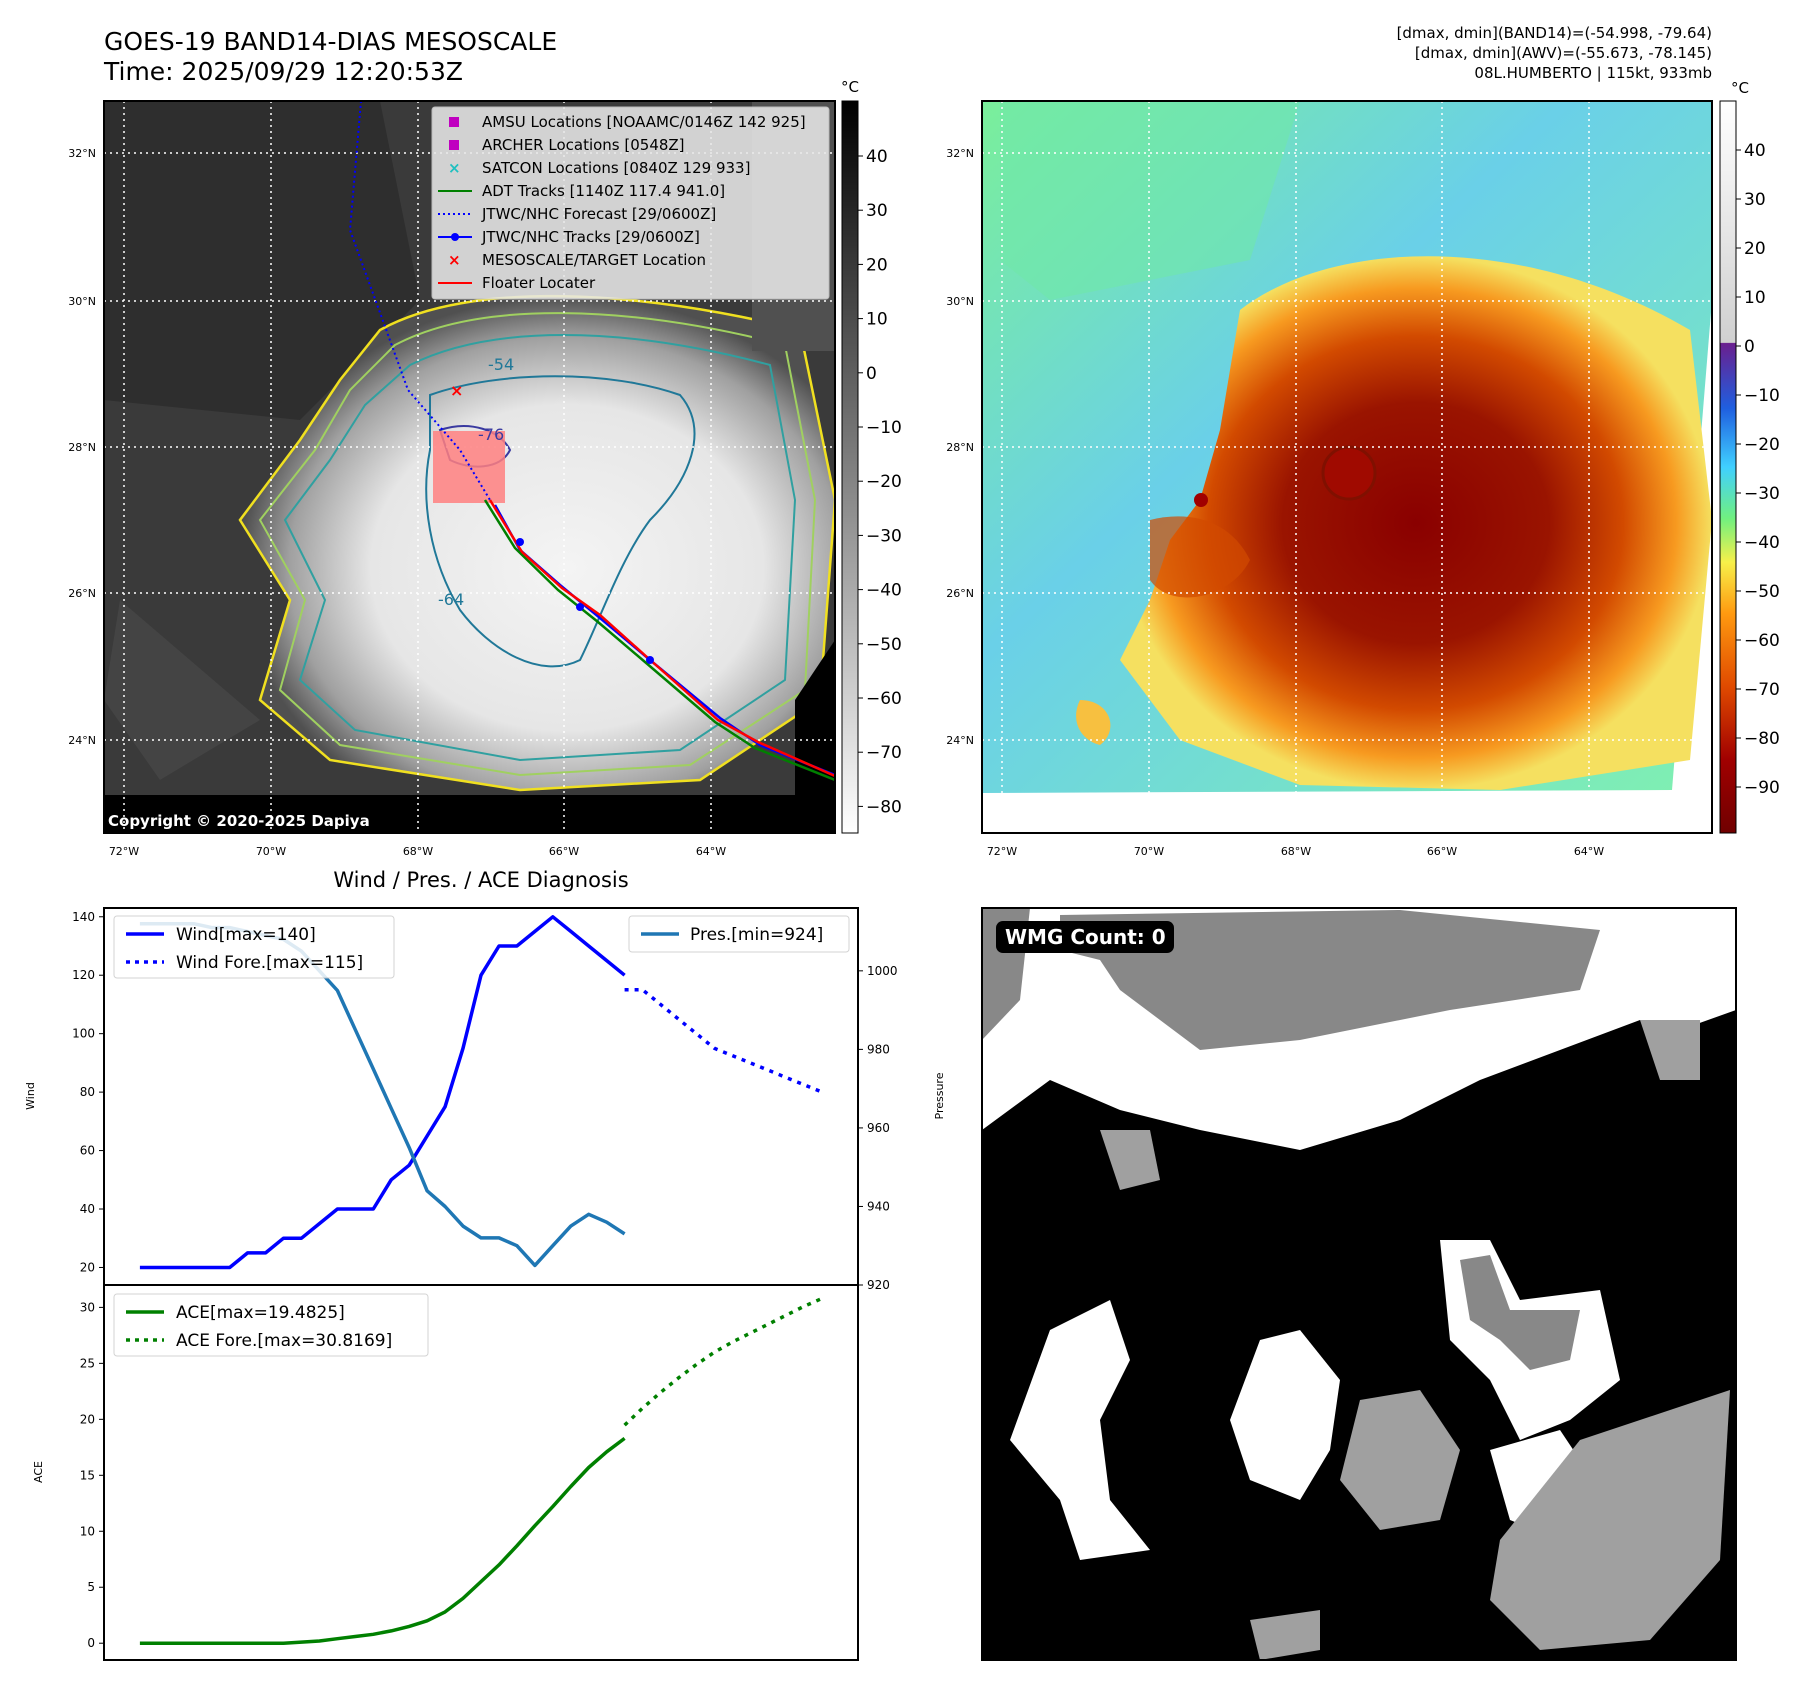 This screenshot has height=1694, width=1797. What do you see at coordinates (1085, 937) in the screenshot?
I see `wmg-count-label: WMG Count: 0` at bounding box center [1085, 937].